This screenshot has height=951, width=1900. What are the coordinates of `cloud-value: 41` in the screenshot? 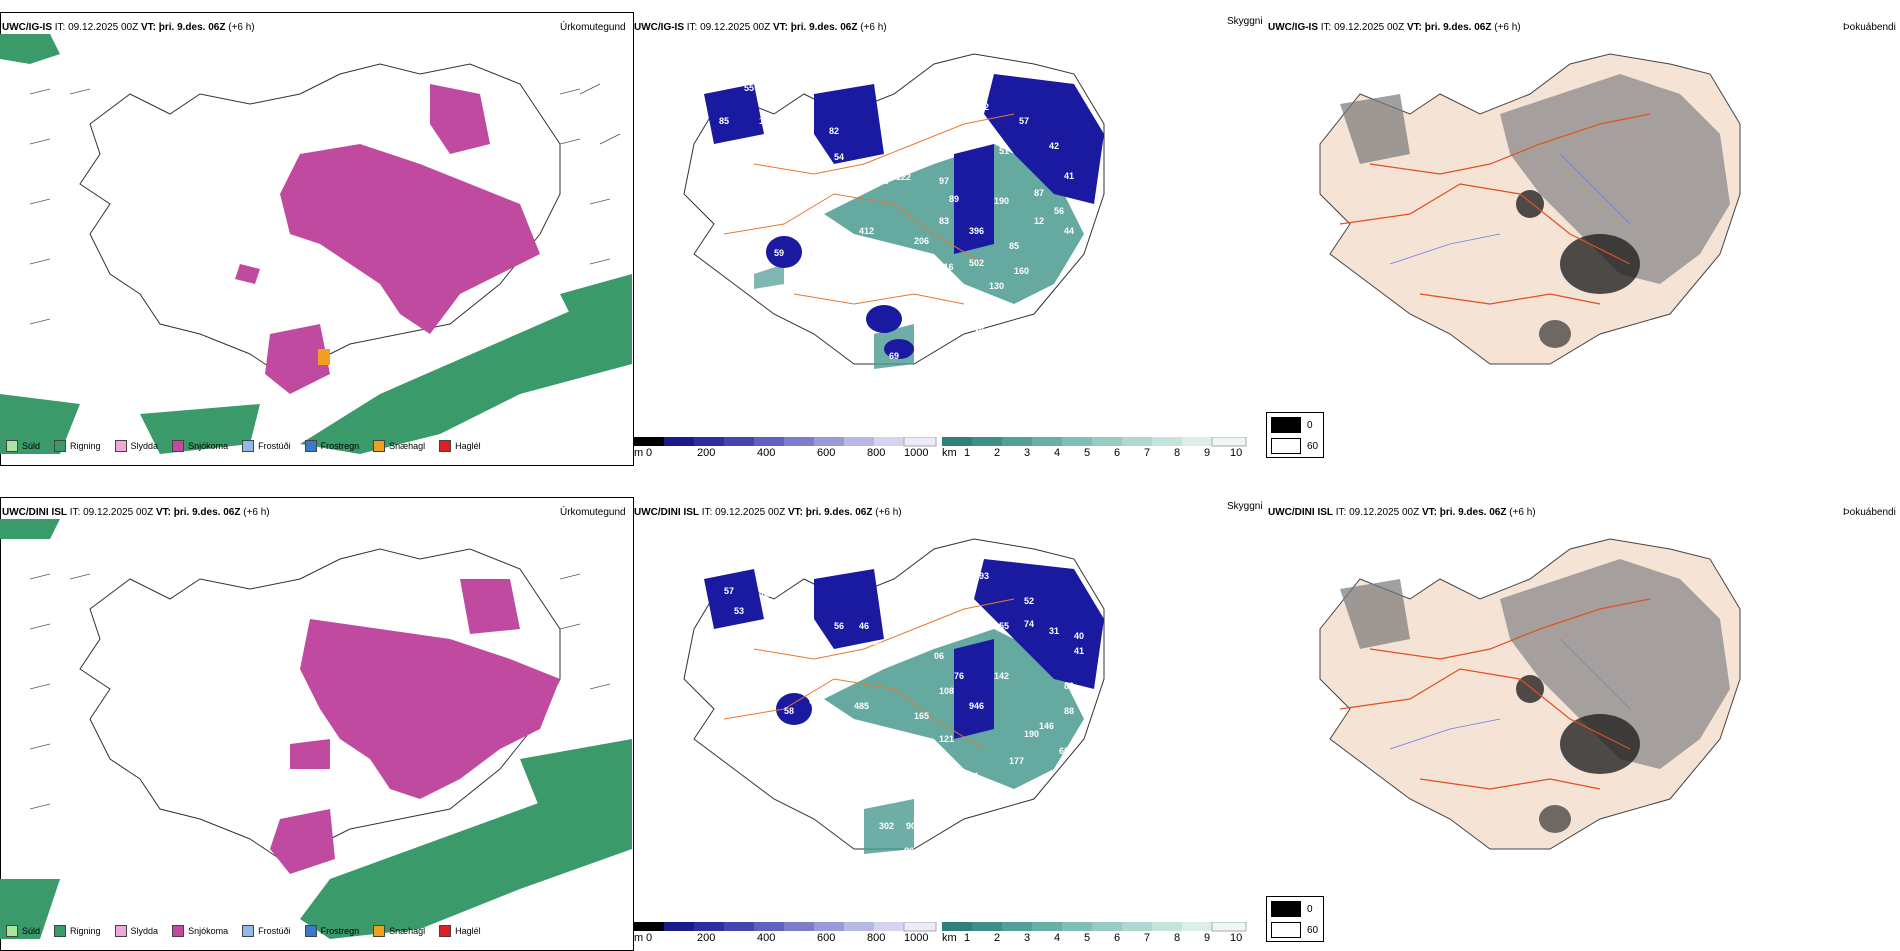 It's located at (1079, 651).